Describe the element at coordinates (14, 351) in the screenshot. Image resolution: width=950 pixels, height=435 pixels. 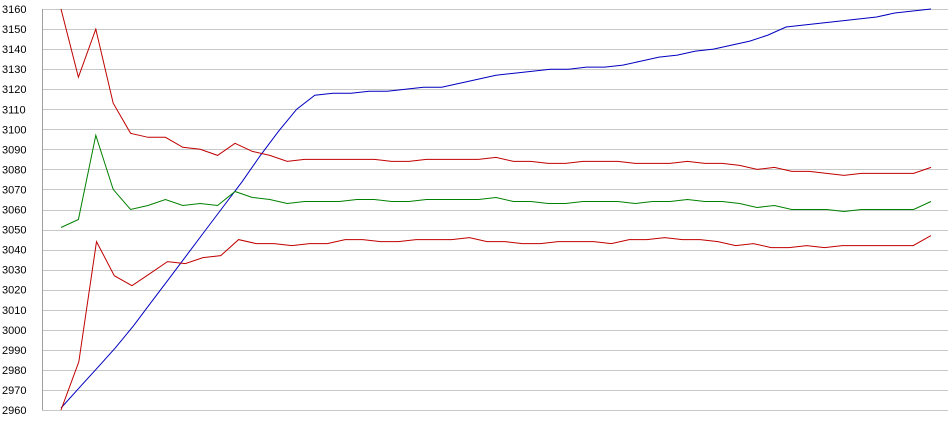
I see `y-tick-label: 2990` at that location.